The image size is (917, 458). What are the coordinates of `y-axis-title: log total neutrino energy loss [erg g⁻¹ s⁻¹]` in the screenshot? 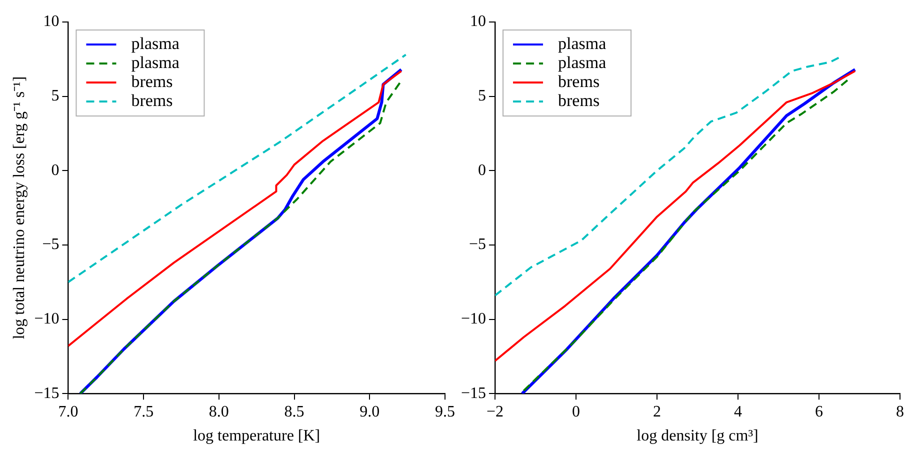 It's located at (19, 208).